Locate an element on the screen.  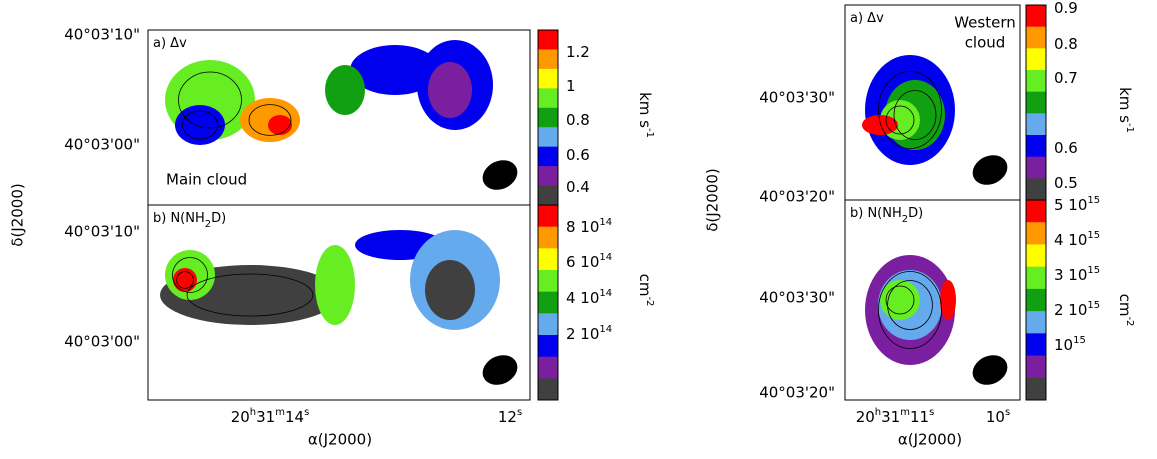
x-tick-label: 20h31m11s is located at coordinates (895, 416).